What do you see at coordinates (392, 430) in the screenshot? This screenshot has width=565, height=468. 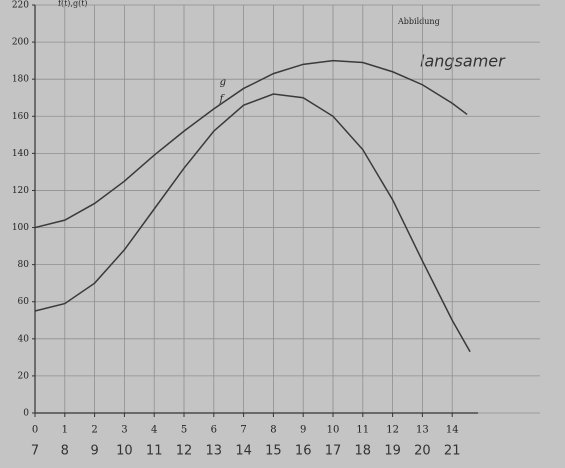 I see `x-tick-label: 12` at bounding box center [392, 430].